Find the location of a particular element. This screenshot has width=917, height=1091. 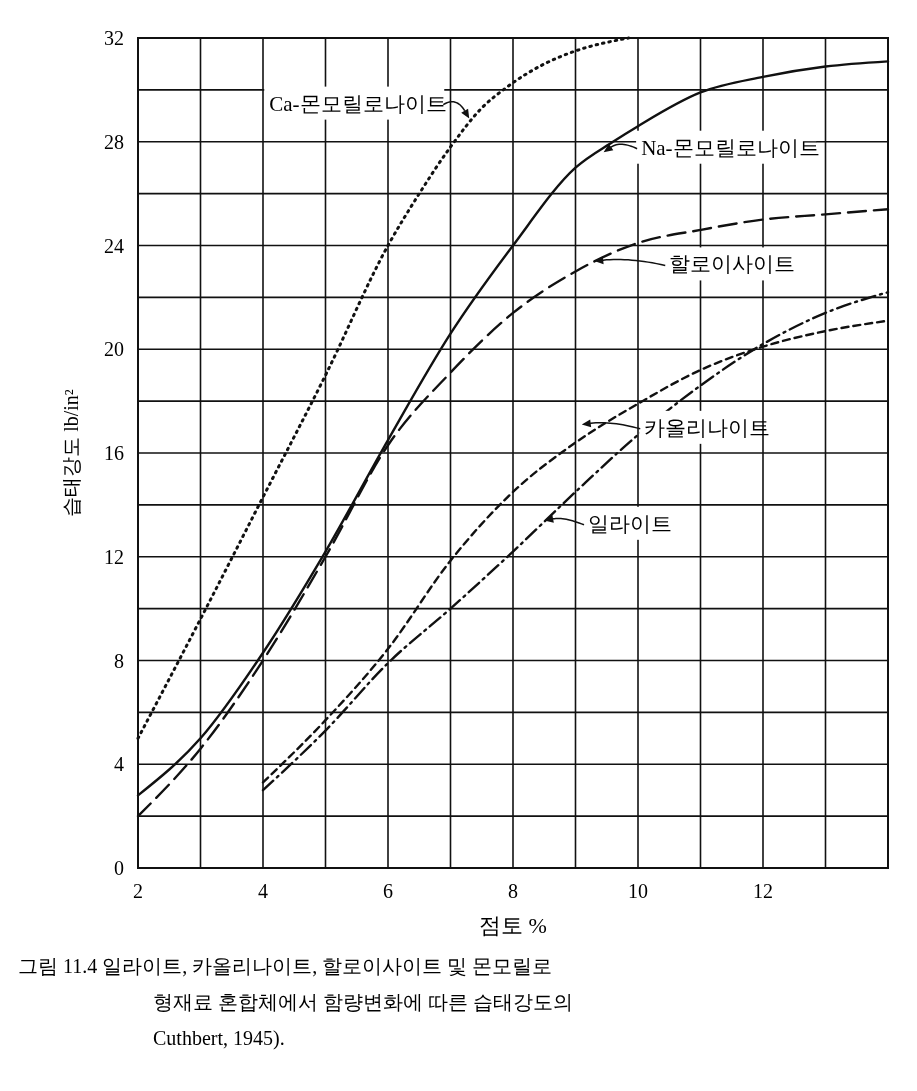

y-tick-label: 8 is located at coordinates (119, 660).